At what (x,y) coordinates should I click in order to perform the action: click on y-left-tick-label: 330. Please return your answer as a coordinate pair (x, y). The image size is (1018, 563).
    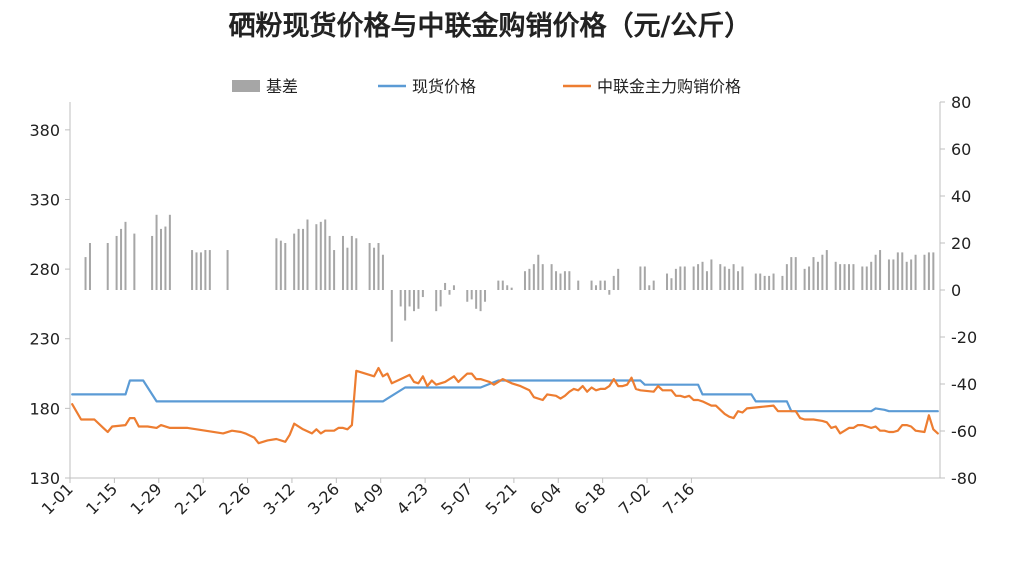
    Looking at the image, I should click on (44, 199).